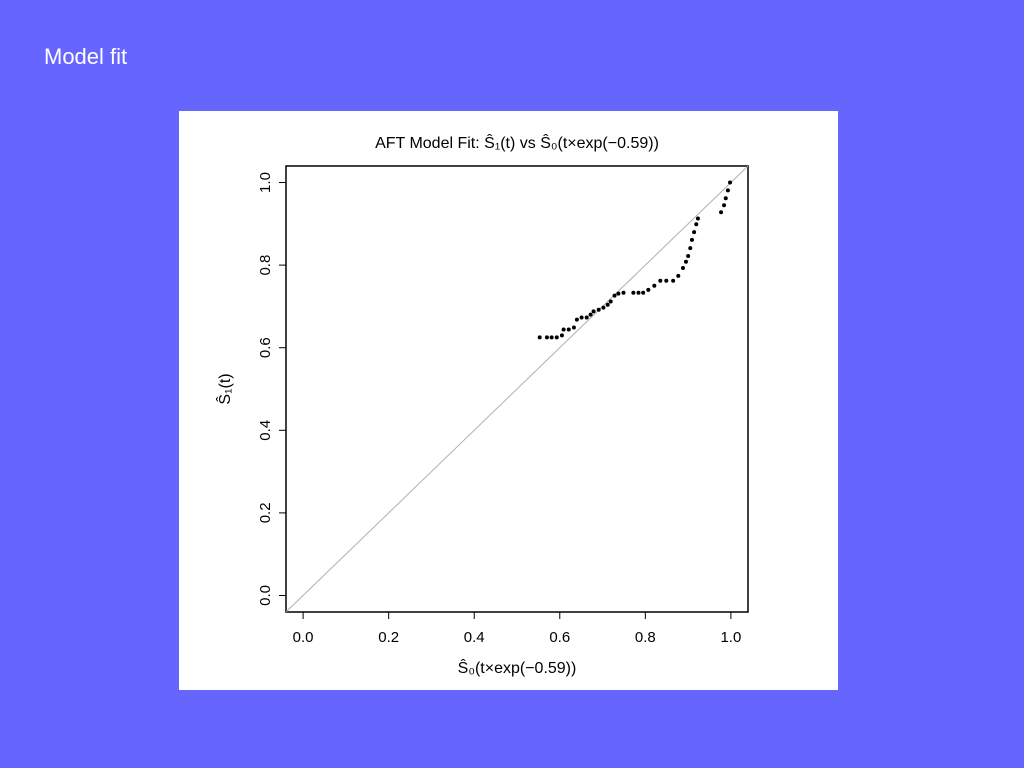 The width and height of the screenshot is (1024, 773). What do you see at coordinates (388, 637) in the screenshot?
I see `x-tick-label: 0.2` at bounding box center [388, 637].